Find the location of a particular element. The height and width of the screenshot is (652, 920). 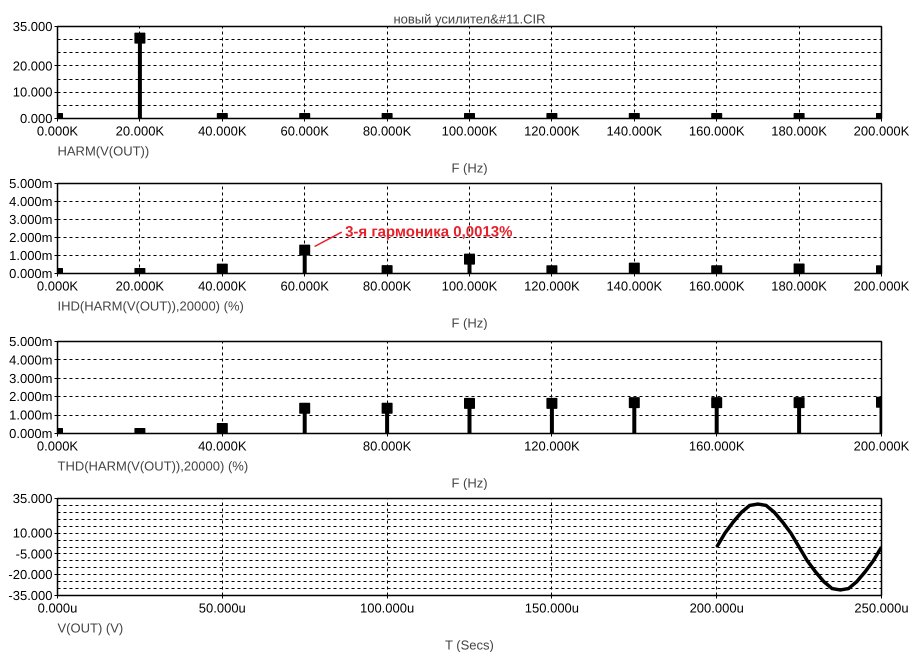

y-tick-label: 0.000 is located at coordinates (36, 118).